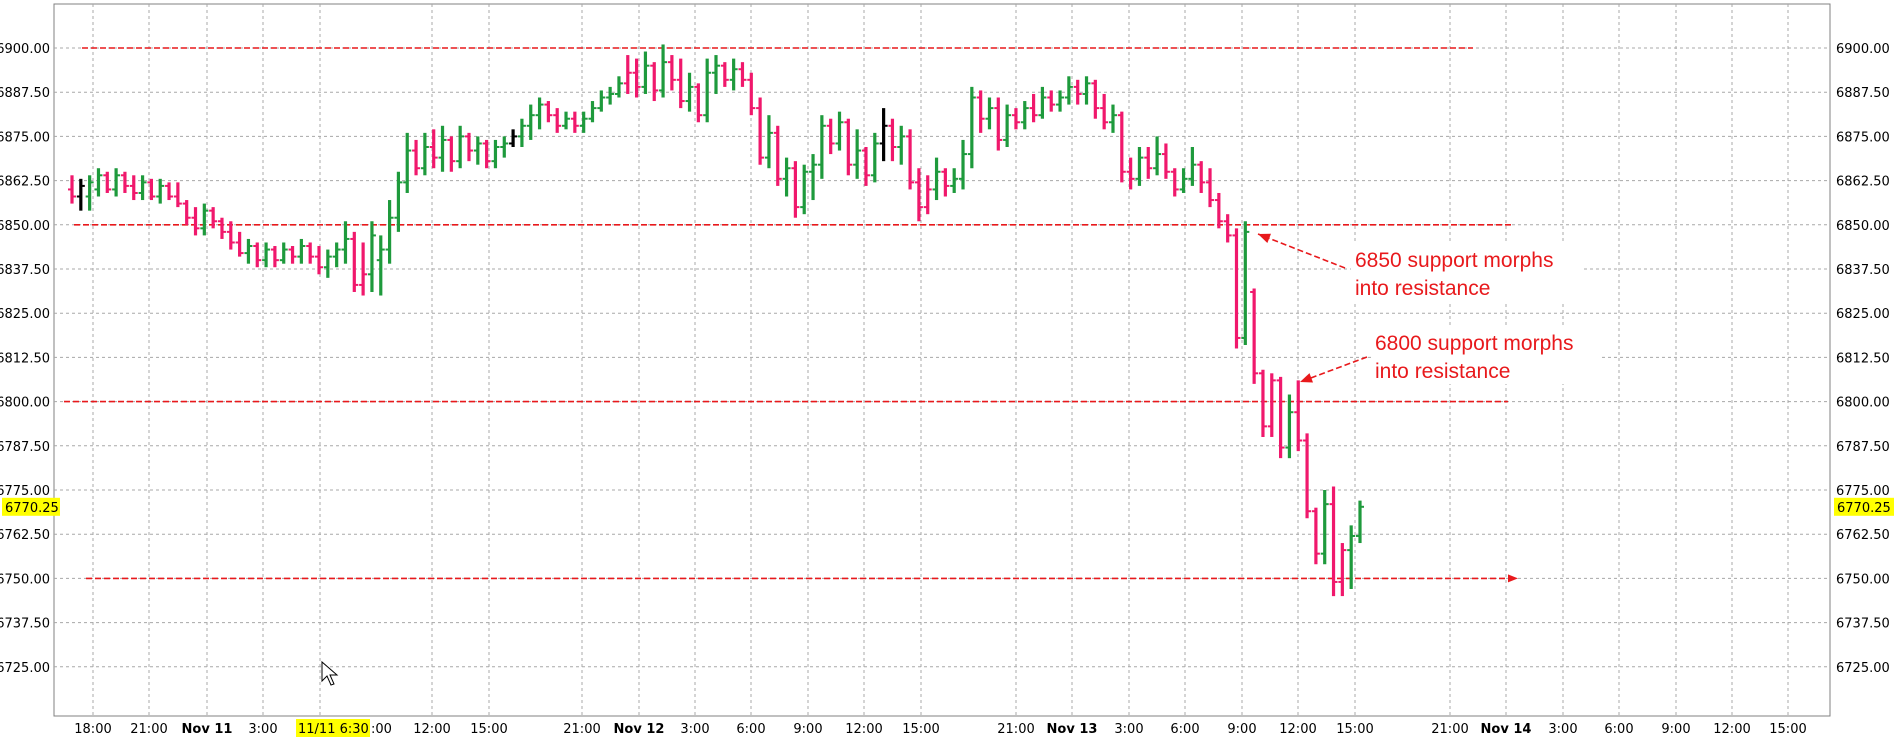 Image resolution: width=1898 pixels, height=744 pixels. I want to click on y-tick-label-left: 6725.00, so click(25, 668).